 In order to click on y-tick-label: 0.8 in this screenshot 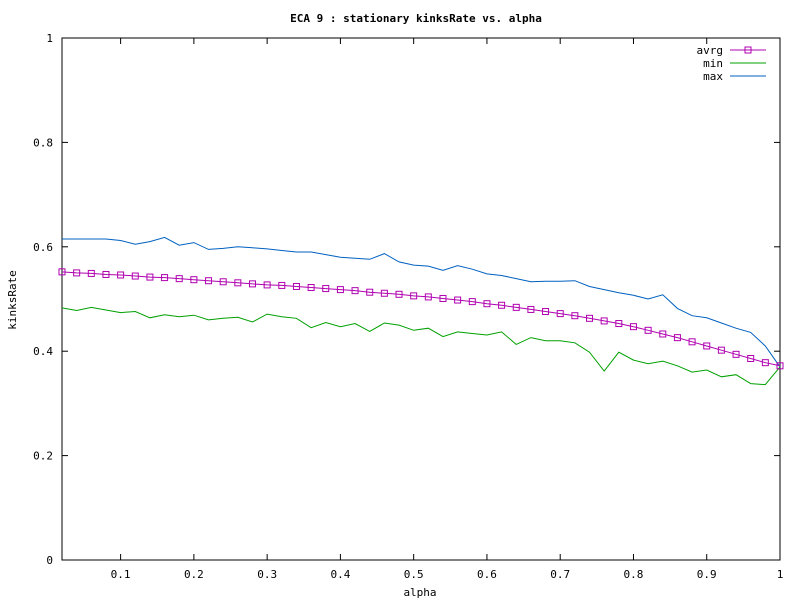, I will do `click(43, 142)`.